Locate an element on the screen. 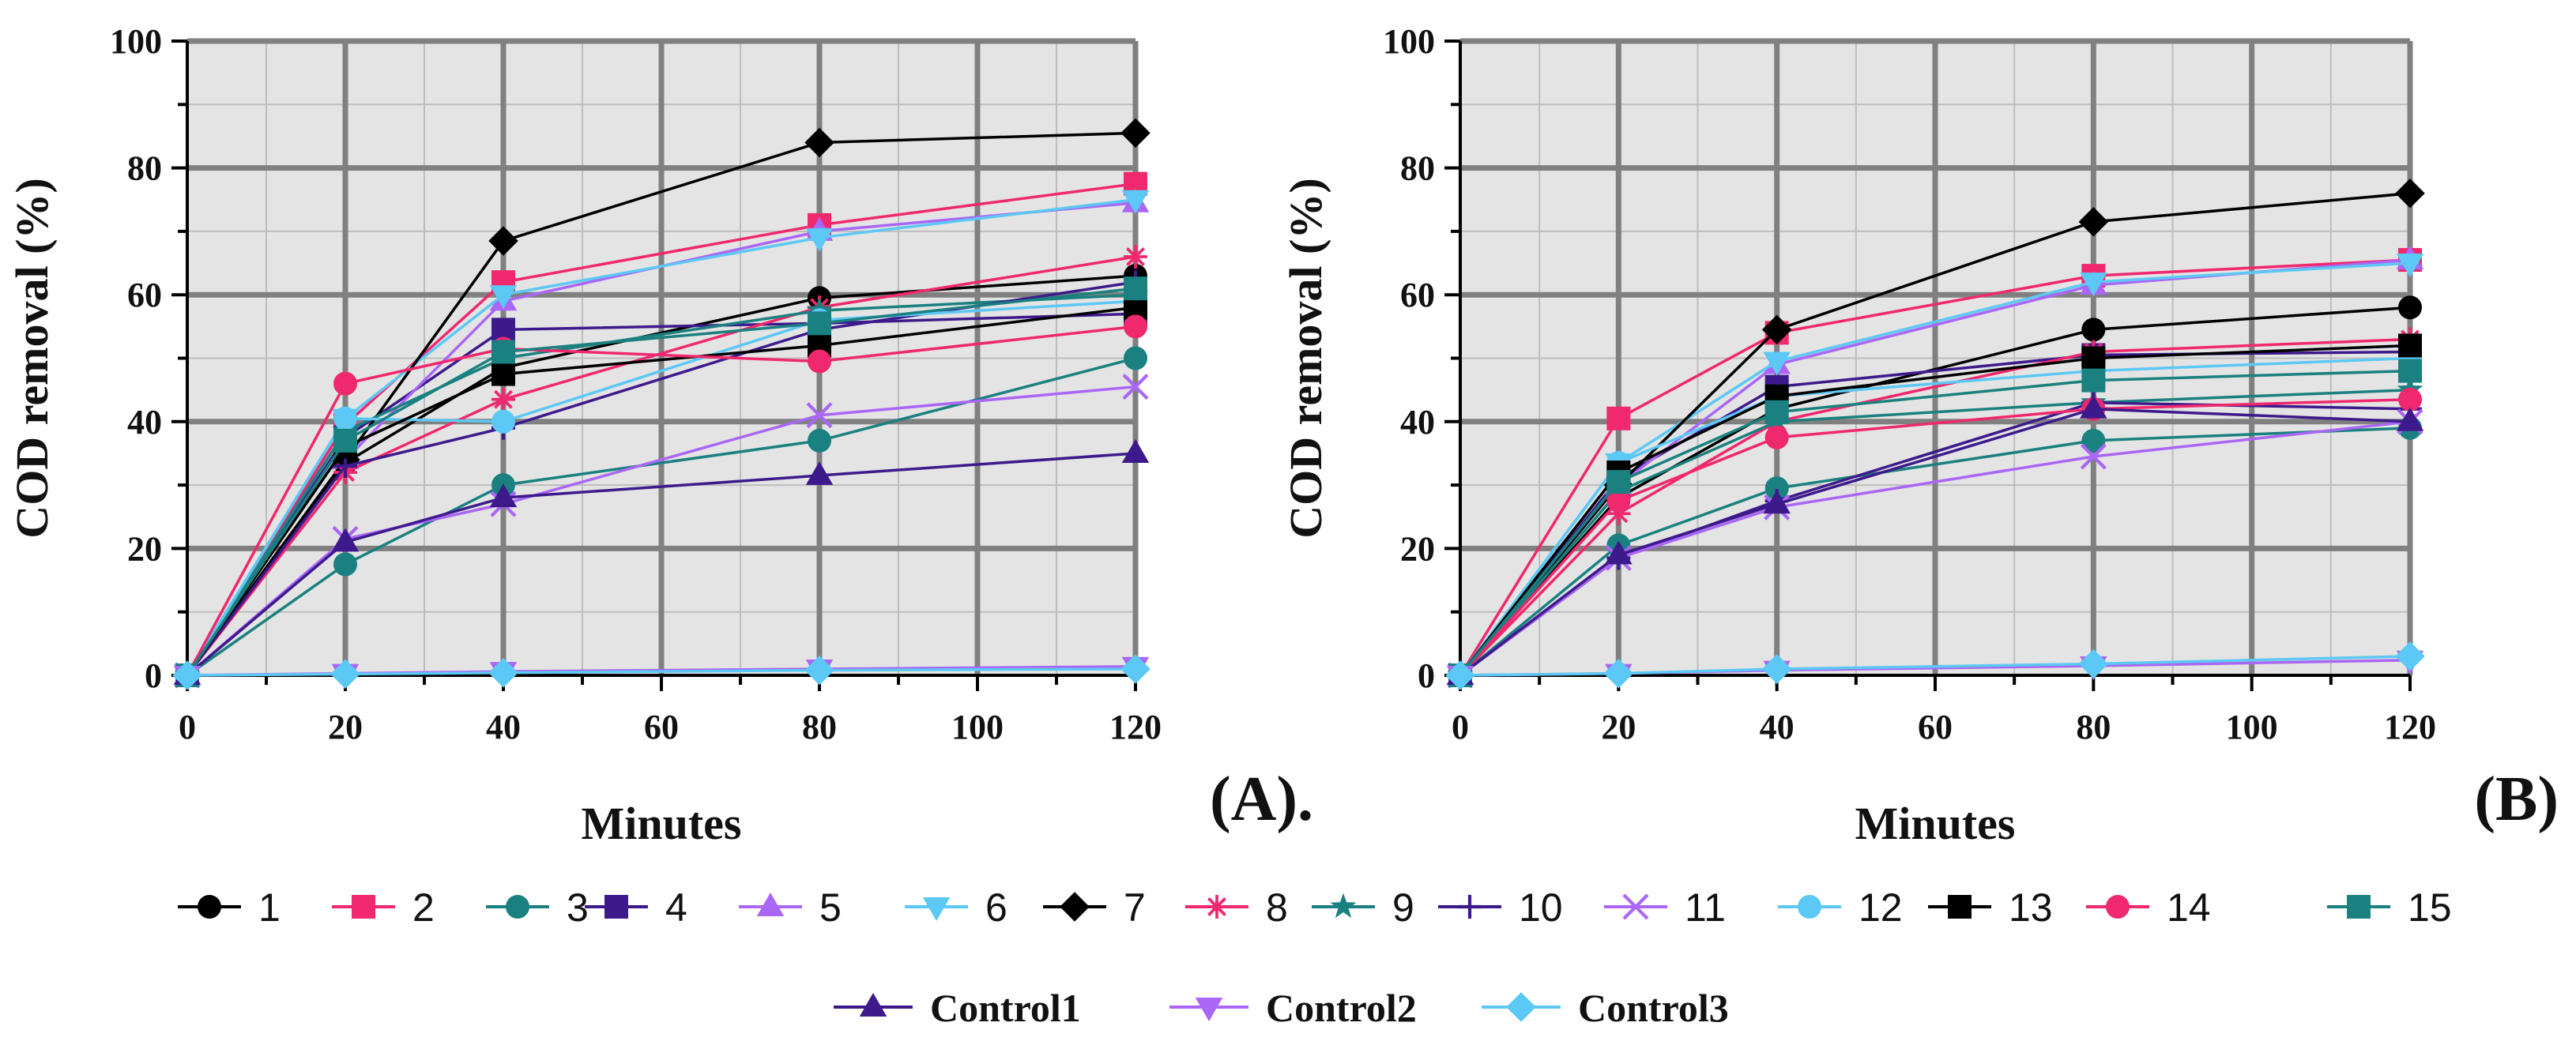 The height and width of the screenshot is (1060, 2576). x-tick-label: 80 is located at coordinates (2093, 727).